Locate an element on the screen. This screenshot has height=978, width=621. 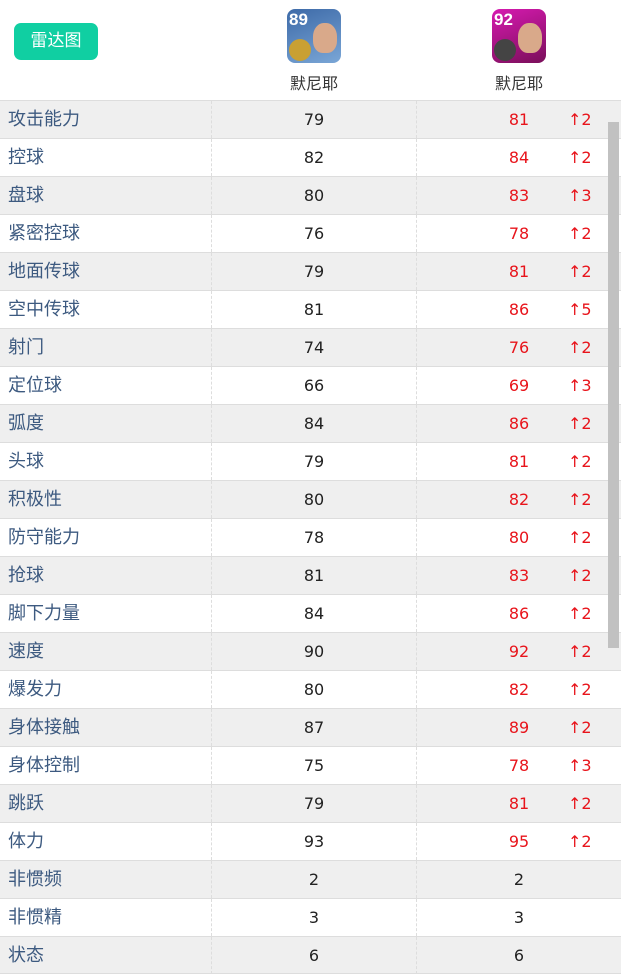
table-row: 状态 6 6 is located at coordinates (310, 955).